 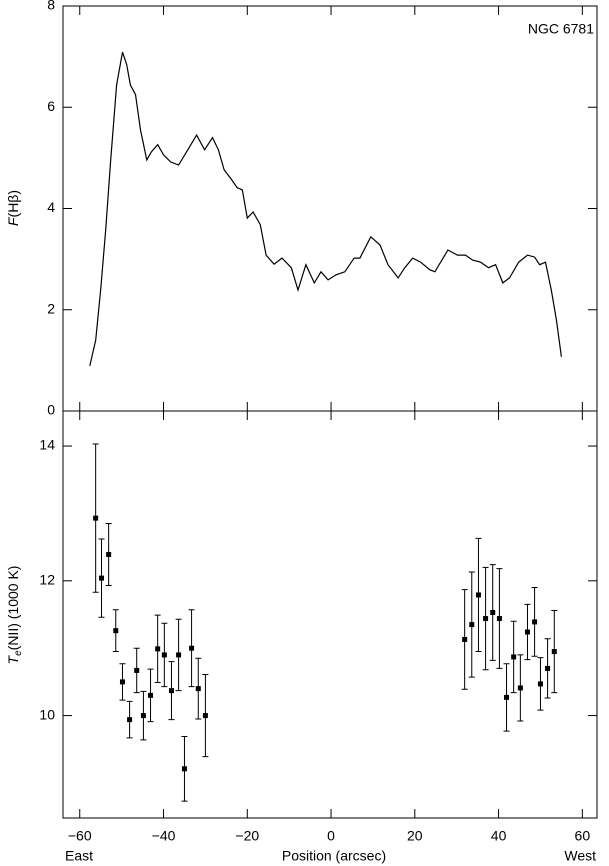 What do you see at coordinates (47, 714) in the screenshot?
I see `y-tick-label: 10` at bounding box center [47, 714].